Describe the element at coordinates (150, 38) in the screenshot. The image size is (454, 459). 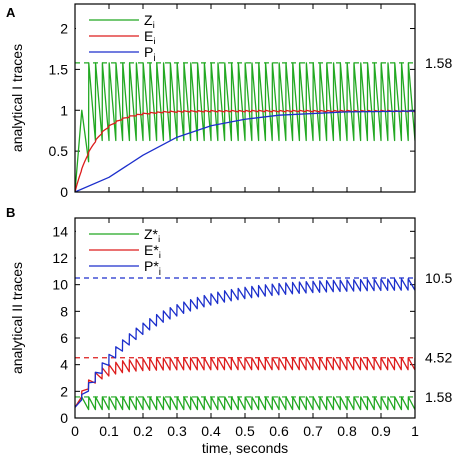
I see `legend-label: Ei` at that location.